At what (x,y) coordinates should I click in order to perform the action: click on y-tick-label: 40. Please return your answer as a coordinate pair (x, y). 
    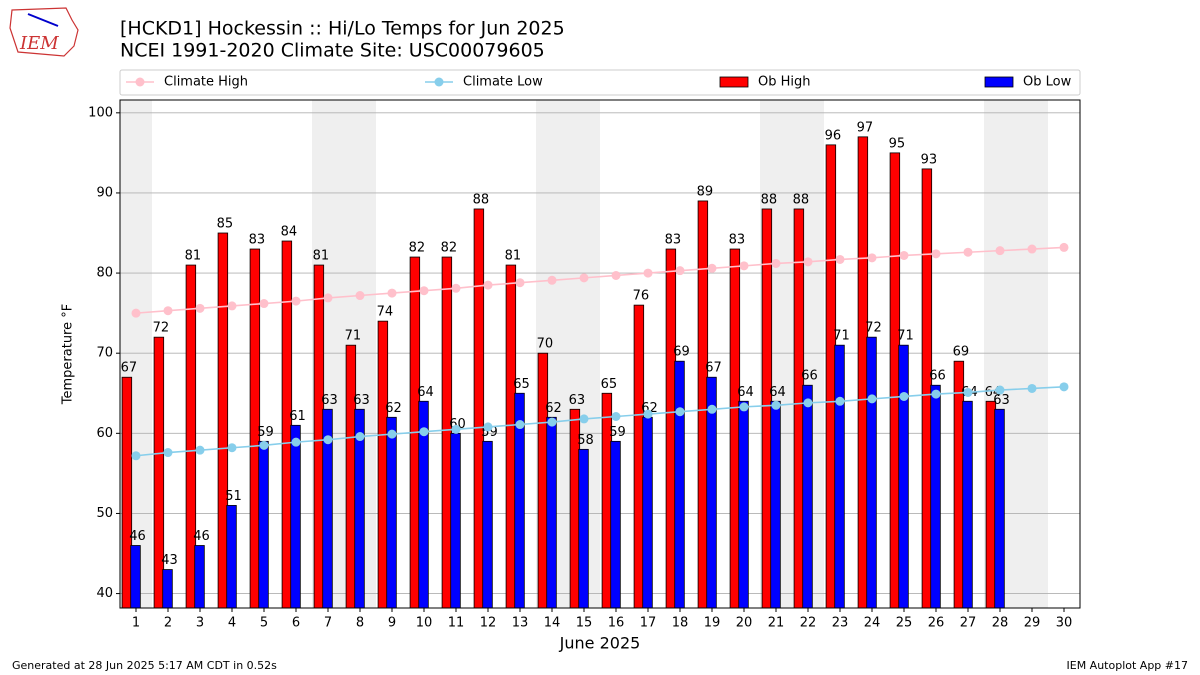
    Looking at the image, I should click on (104, 593).